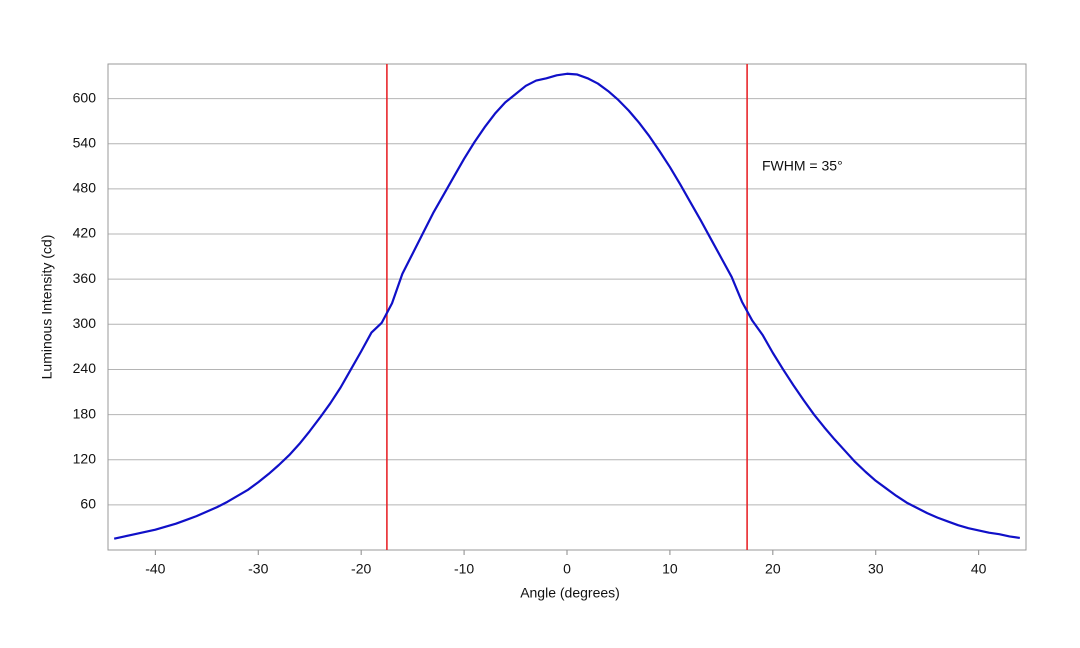 The height and width of the screenshot is (648, 1080). I want to click on x-tick-label: 20, so click(773, 569).